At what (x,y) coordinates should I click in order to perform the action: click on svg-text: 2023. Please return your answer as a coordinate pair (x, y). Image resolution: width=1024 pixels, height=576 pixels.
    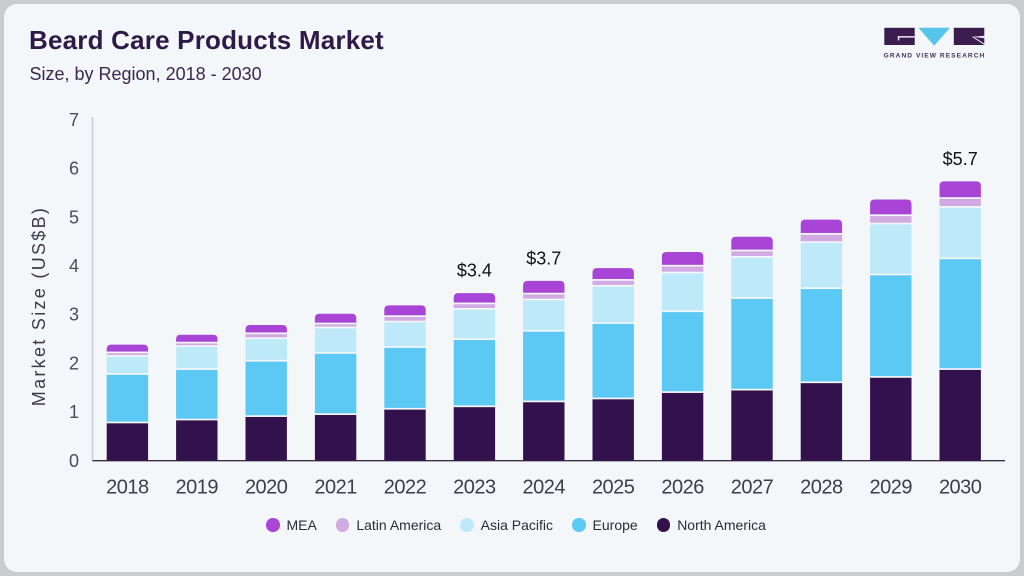
    Looking at the image, I should click on (474, 488).